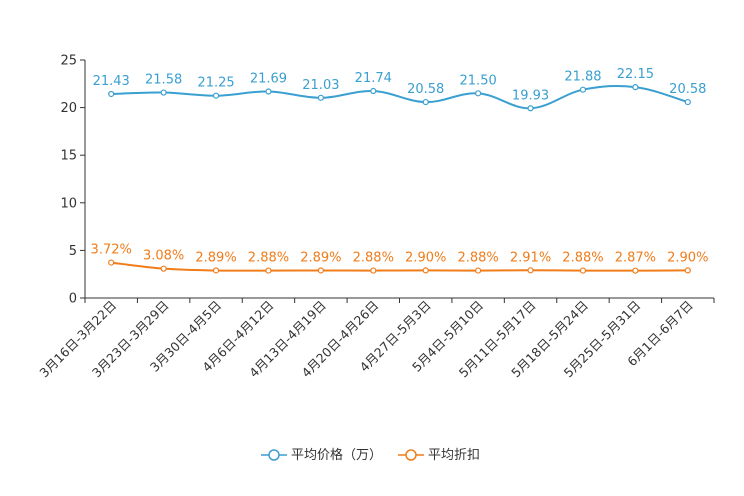  What do you see at coordinates (73, 251) in the screenshot?
I see `y-tick-label: 5` at bounding box center [73, 251].